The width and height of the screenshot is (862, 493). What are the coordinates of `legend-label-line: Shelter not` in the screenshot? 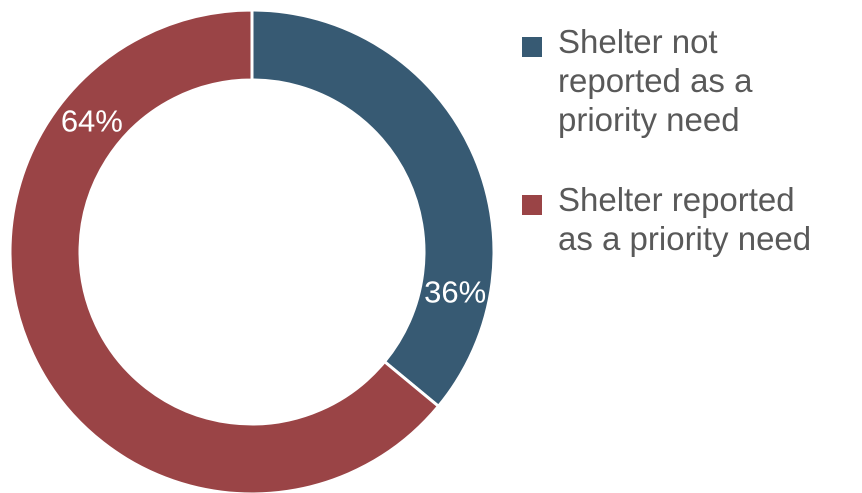 It's located at (707, 41).